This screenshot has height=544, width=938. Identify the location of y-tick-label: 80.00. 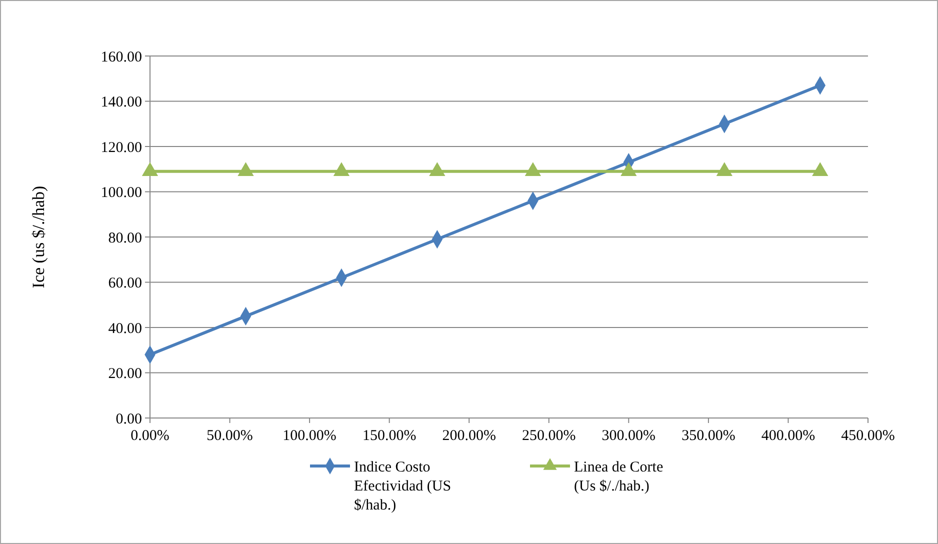
(125, 238).